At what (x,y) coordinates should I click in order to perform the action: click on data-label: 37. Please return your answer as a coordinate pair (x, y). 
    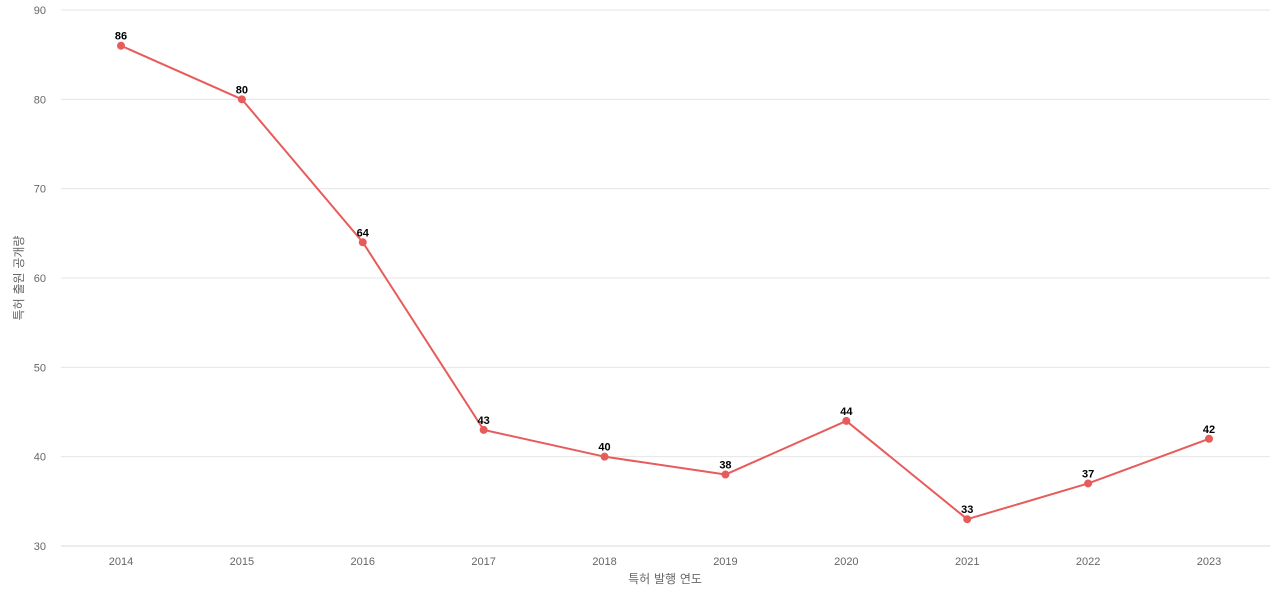
    Looking at the image, I should click on (1088, 474).